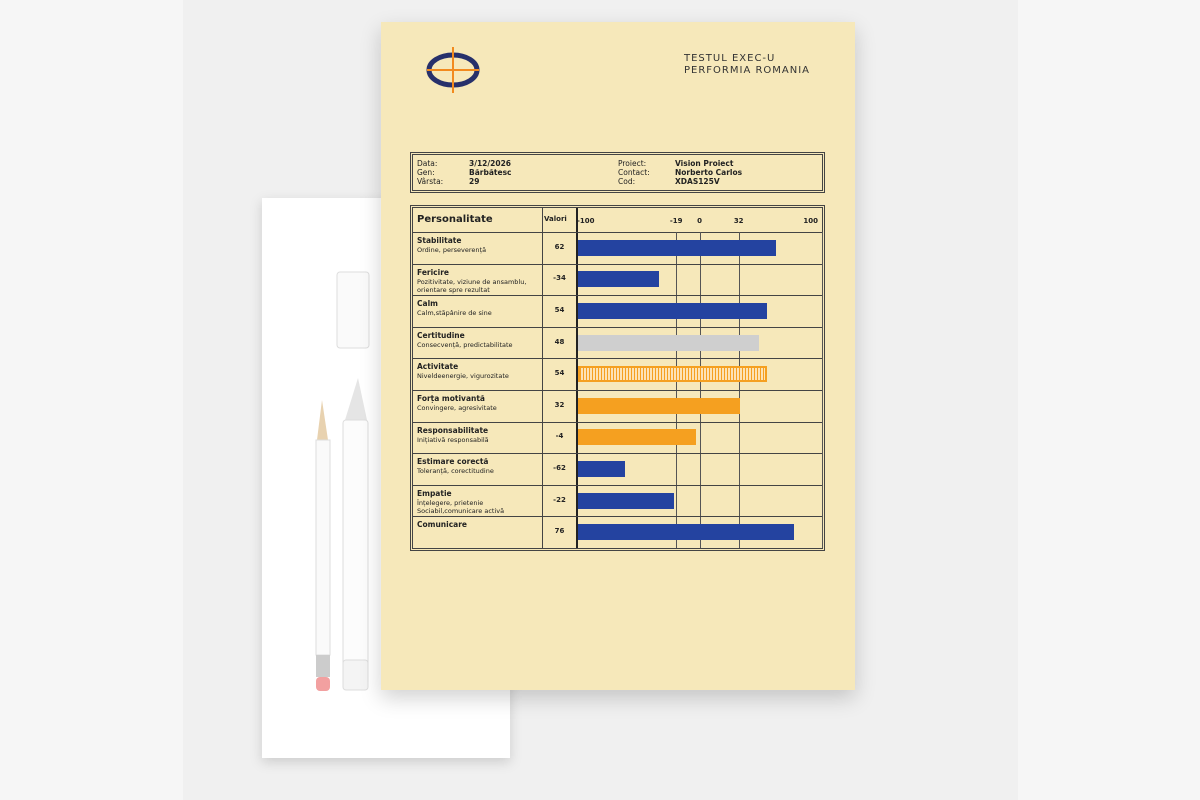 The image size is (1200, 800). Describe the element at coordinates (617, 232) in the screenshot. I see `header-divider` at that location.